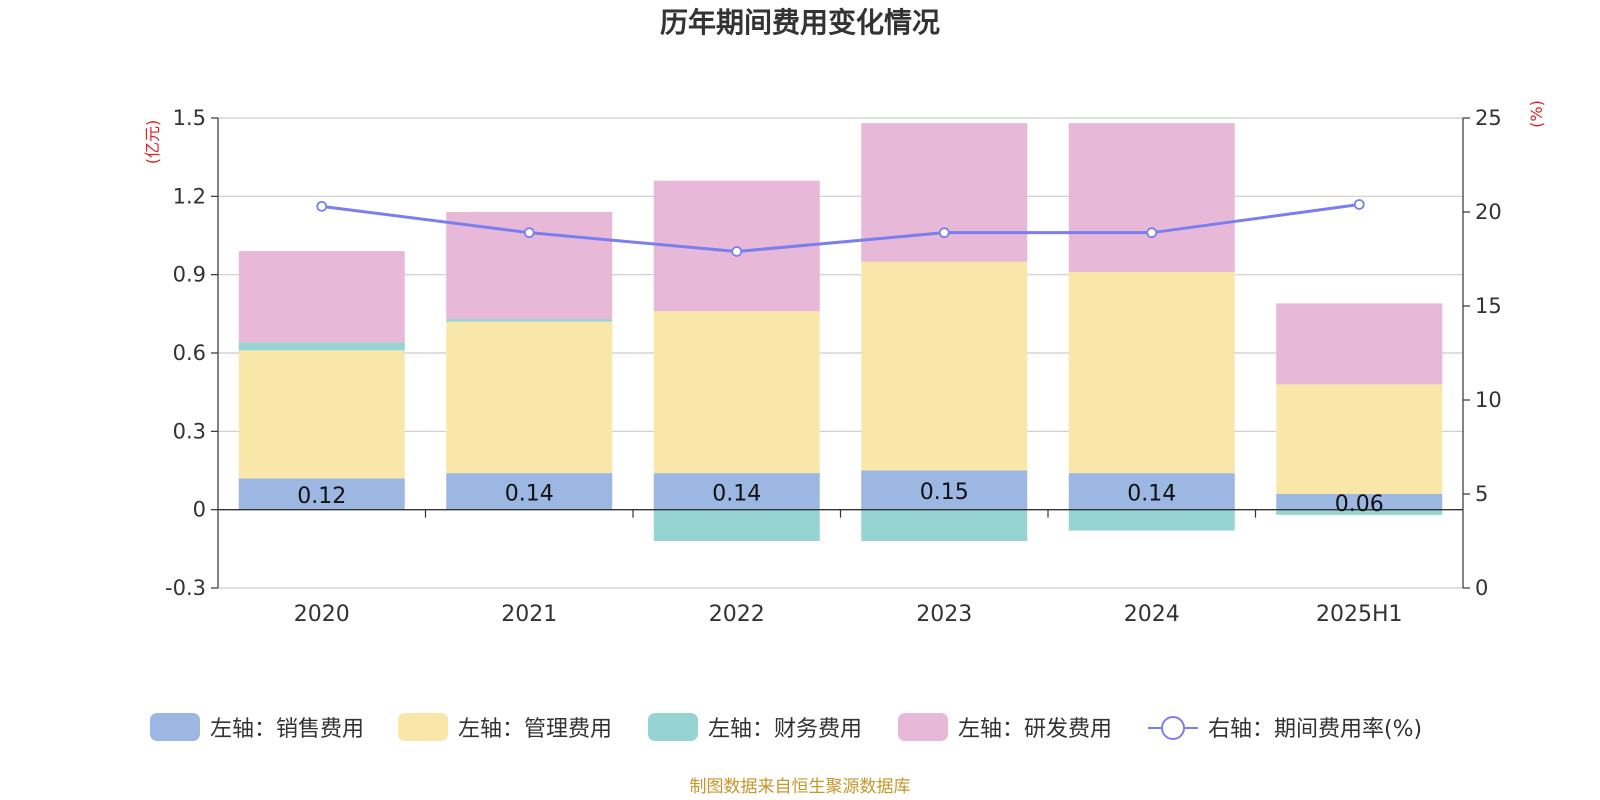 This screenshot has height=800, width=1600. What do you see at coordinates (1488, 306) in the screenshot?
I see `right-tick-label: 15` at bounding box center [1488, 306].